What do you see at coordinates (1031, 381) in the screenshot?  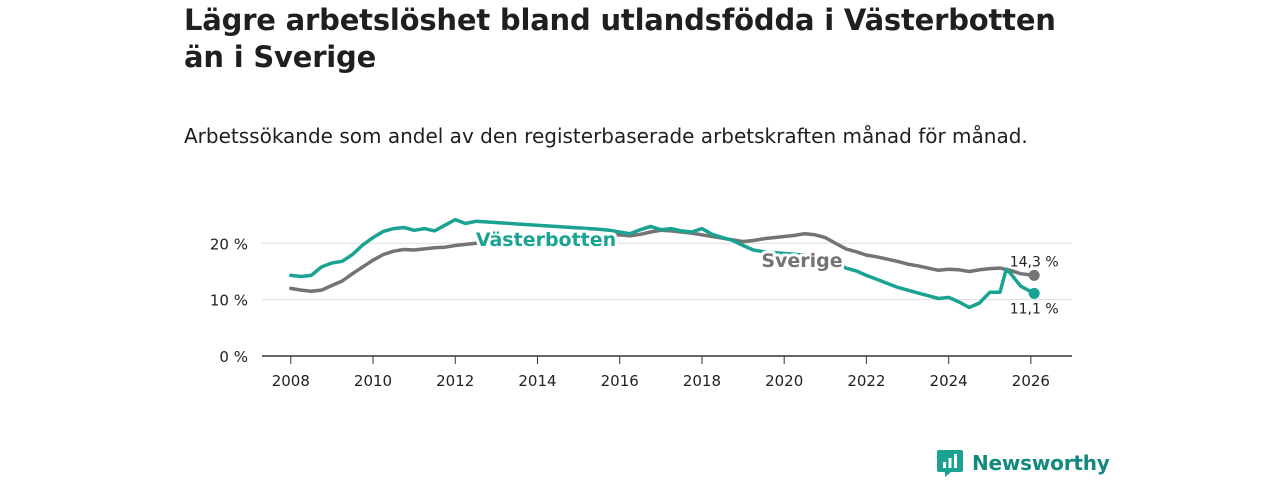 I see `x-tick-label: 2026` at bounding box center [1031, 381].